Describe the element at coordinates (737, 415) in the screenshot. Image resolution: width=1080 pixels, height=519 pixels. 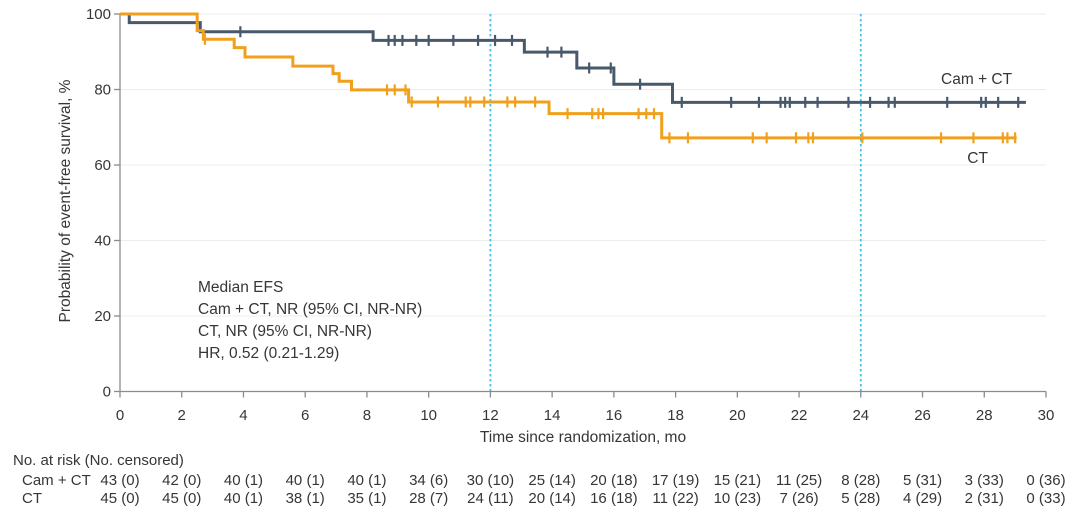
I see `x-tick-label-20: 20` at that location.